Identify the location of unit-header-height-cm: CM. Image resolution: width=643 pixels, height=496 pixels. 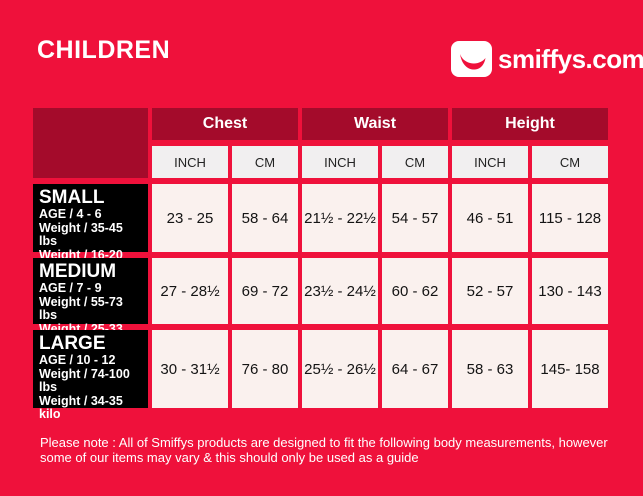
(570, 162).